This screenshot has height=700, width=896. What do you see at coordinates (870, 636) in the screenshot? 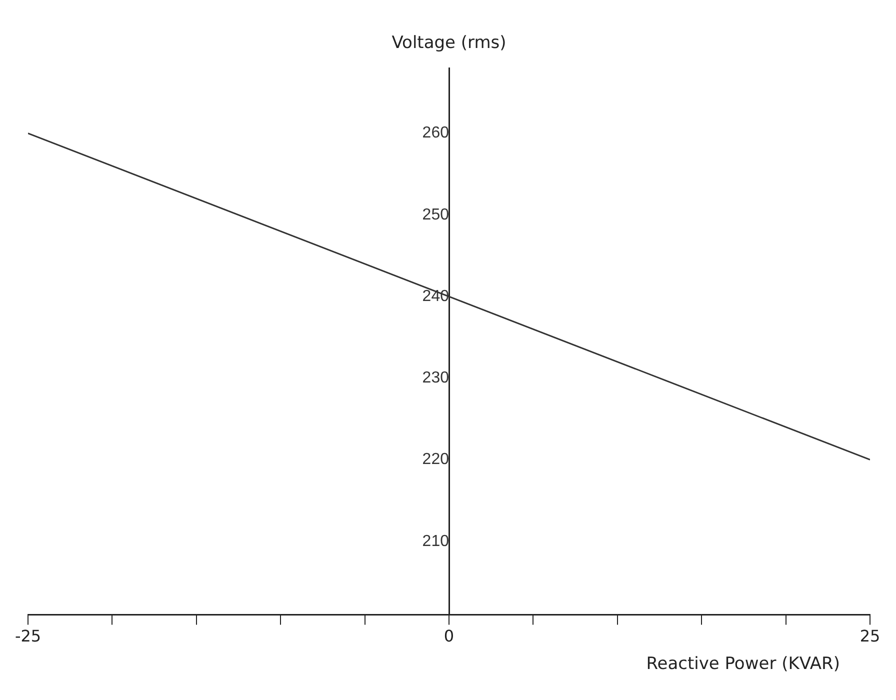
I see `x-tick-label: 25` at bounding box center [870, 636].